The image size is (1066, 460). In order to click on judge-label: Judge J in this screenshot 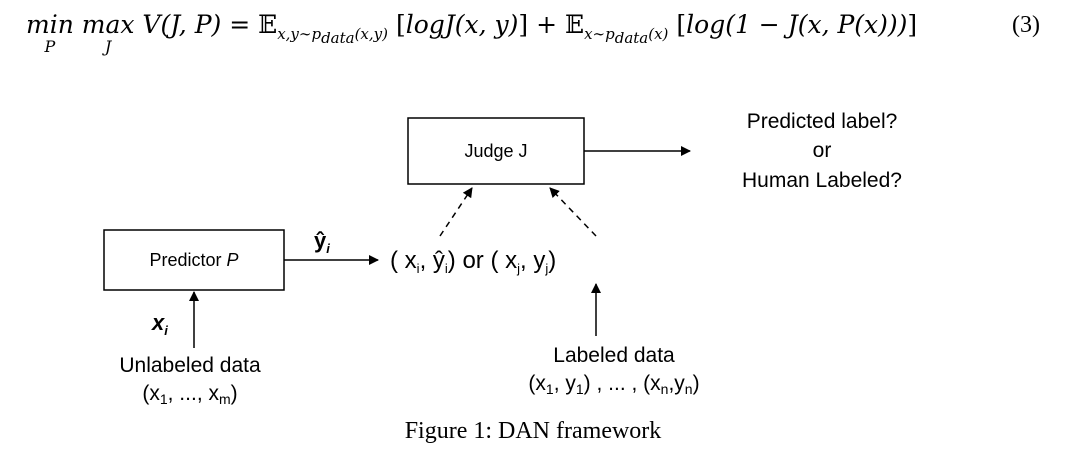, I will do `click(495, 151)`.